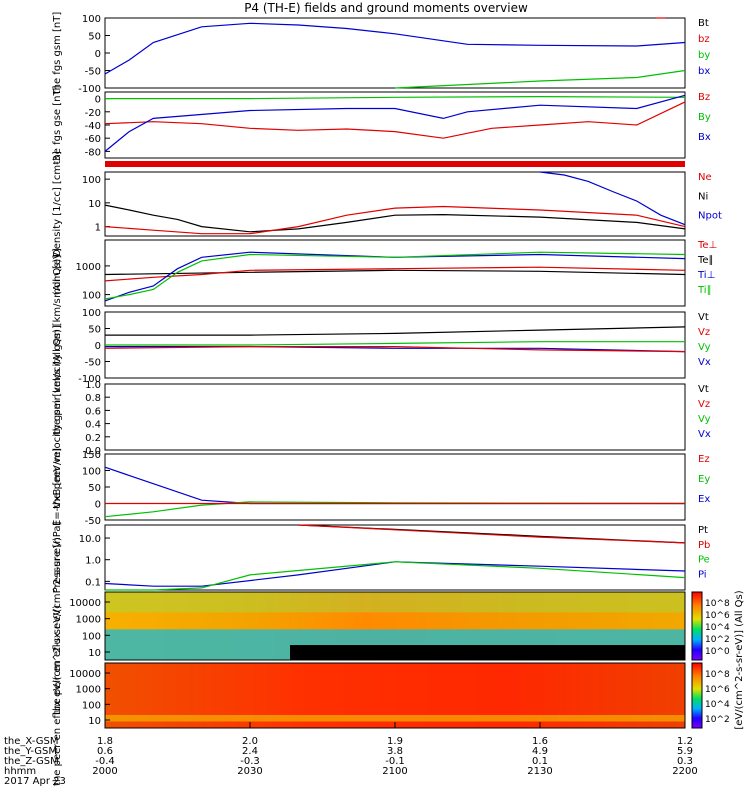 This screenshot has width=750, height=800. Describe the element at coordinates (717, 616) in the screenshot. I see `colorbar-tick-label: 10^6` at that location.